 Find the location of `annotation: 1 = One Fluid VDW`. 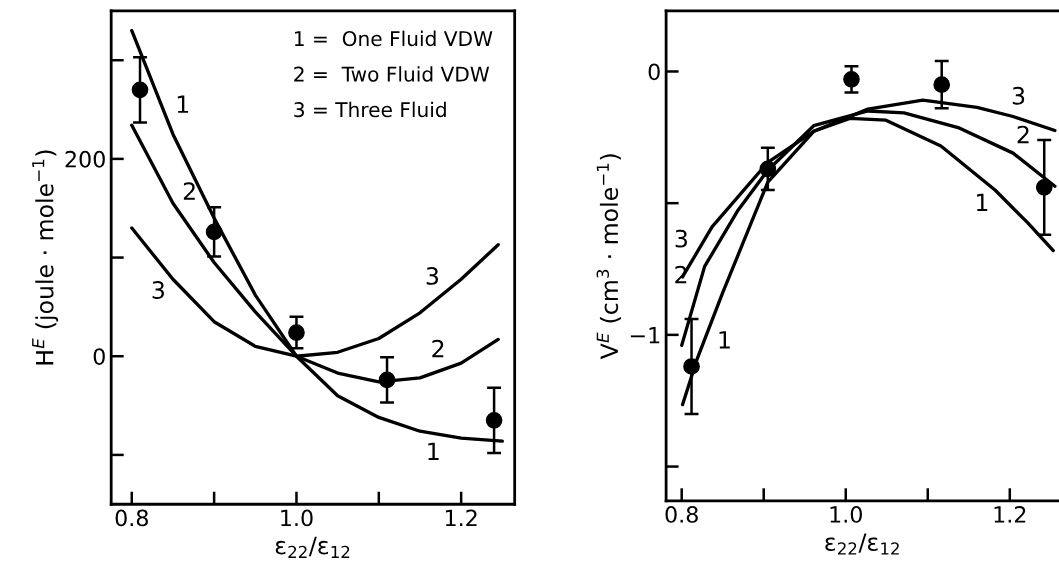

annotation: 1 = One Fluid VDW is located at coordinates (393, 38).